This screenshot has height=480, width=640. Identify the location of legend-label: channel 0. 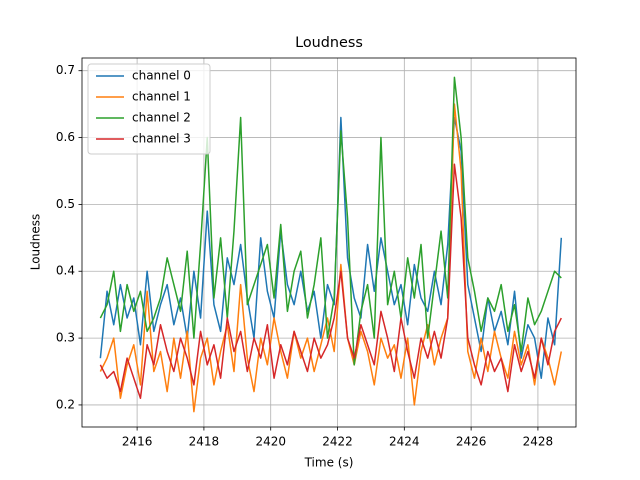
(161, 76).